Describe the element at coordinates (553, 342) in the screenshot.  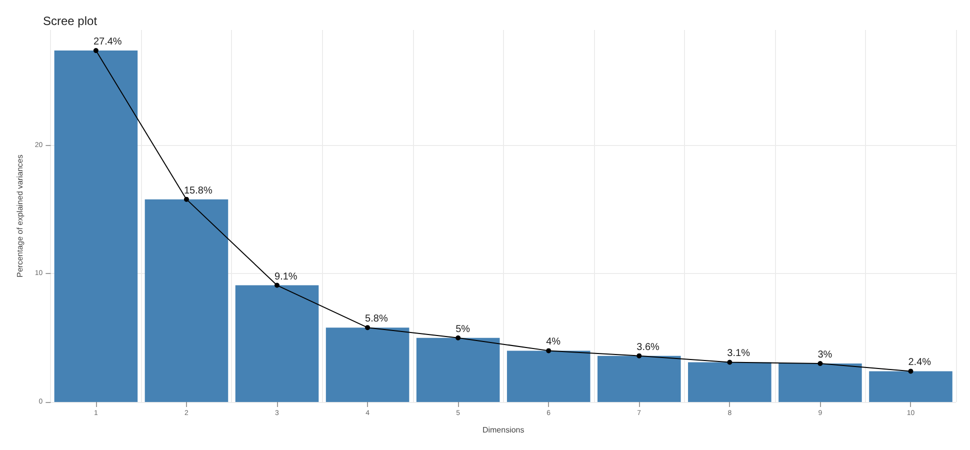
I see `data-label: 4%` at that location.